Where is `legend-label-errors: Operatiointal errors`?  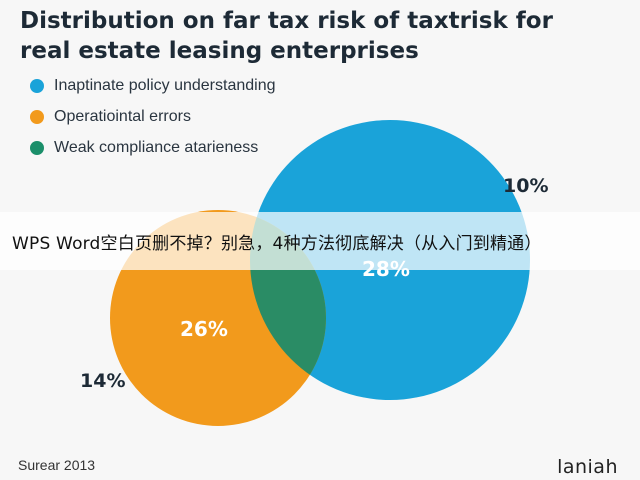
legend-label-errors: Operatiointal errors is located at coordinates (122, 116).